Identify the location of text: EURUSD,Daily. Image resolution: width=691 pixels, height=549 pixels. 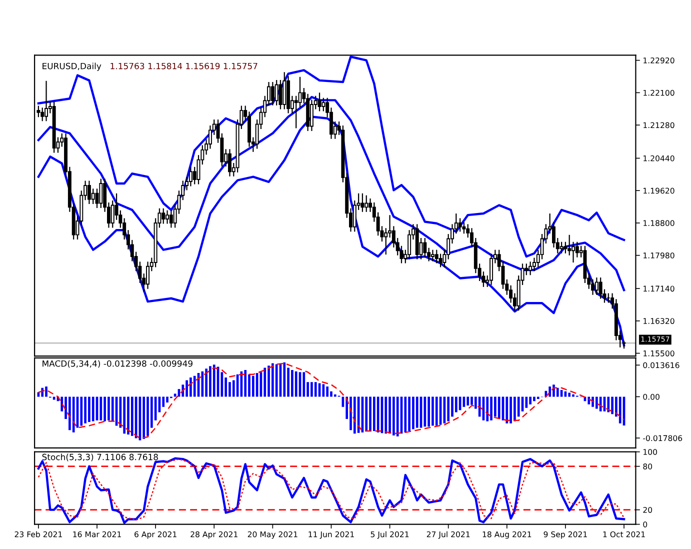
(72, 66).